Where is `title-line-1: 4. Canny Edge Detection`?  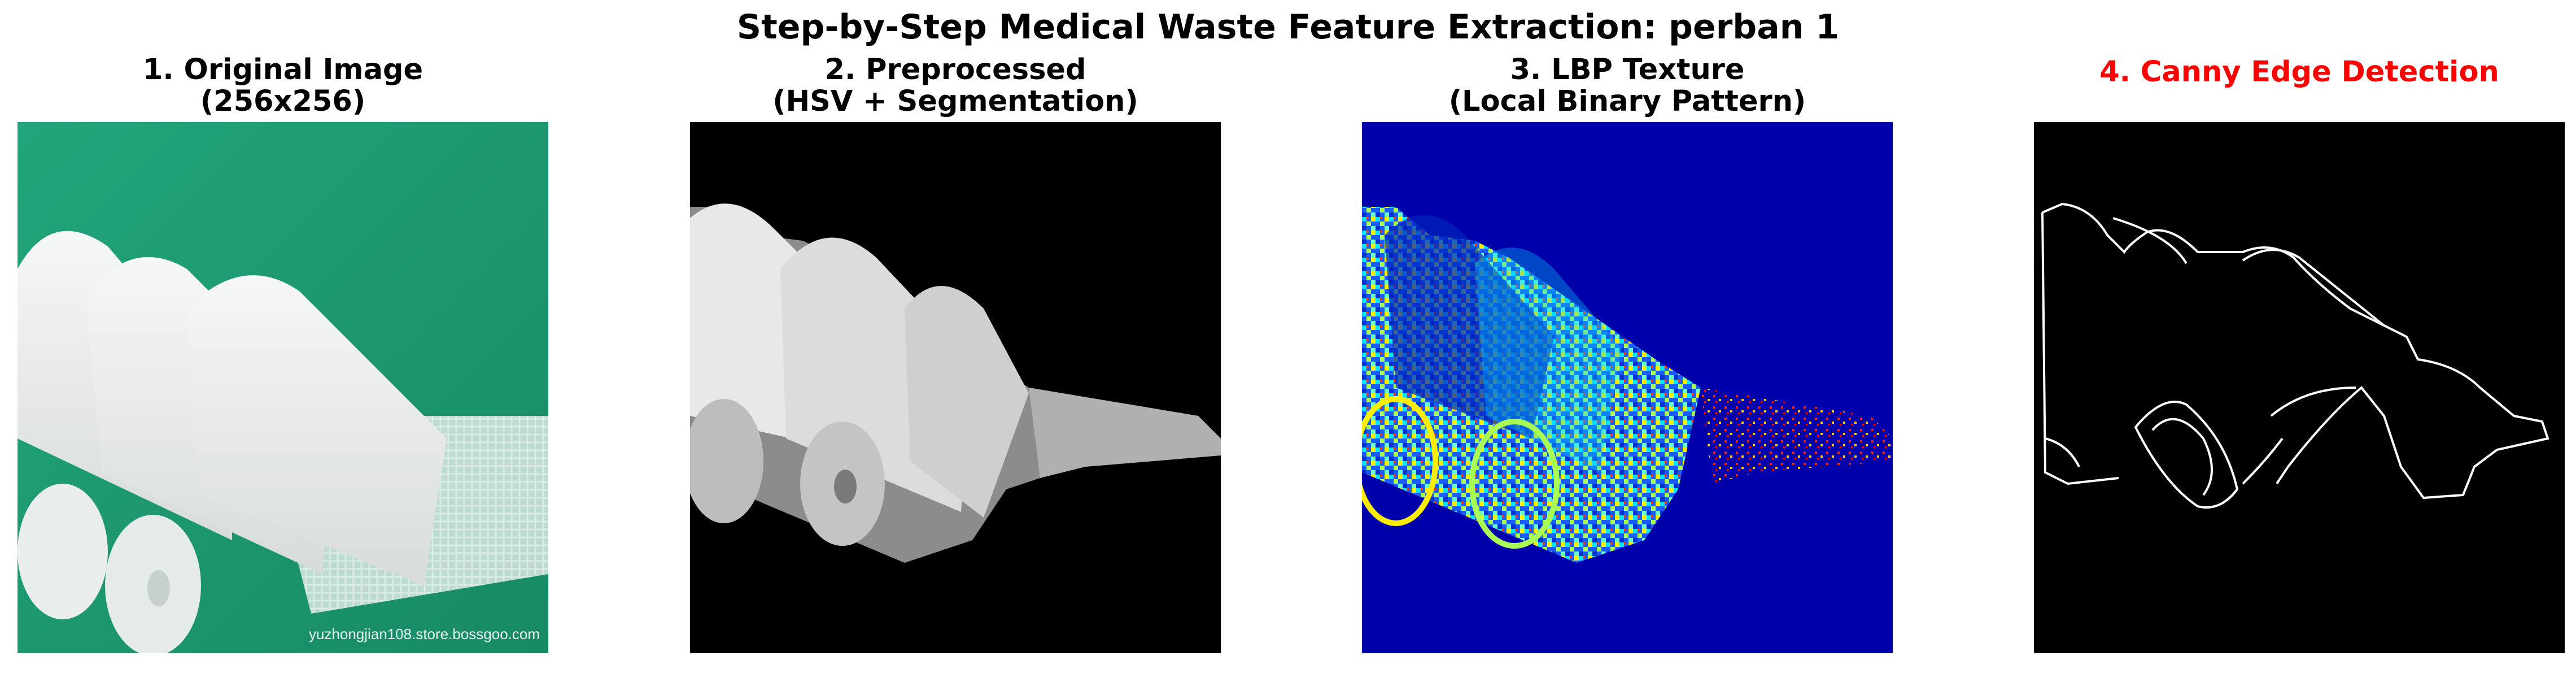 title-line-1: 4. Canny Edge Detection is located at coordinates (2299, 72).